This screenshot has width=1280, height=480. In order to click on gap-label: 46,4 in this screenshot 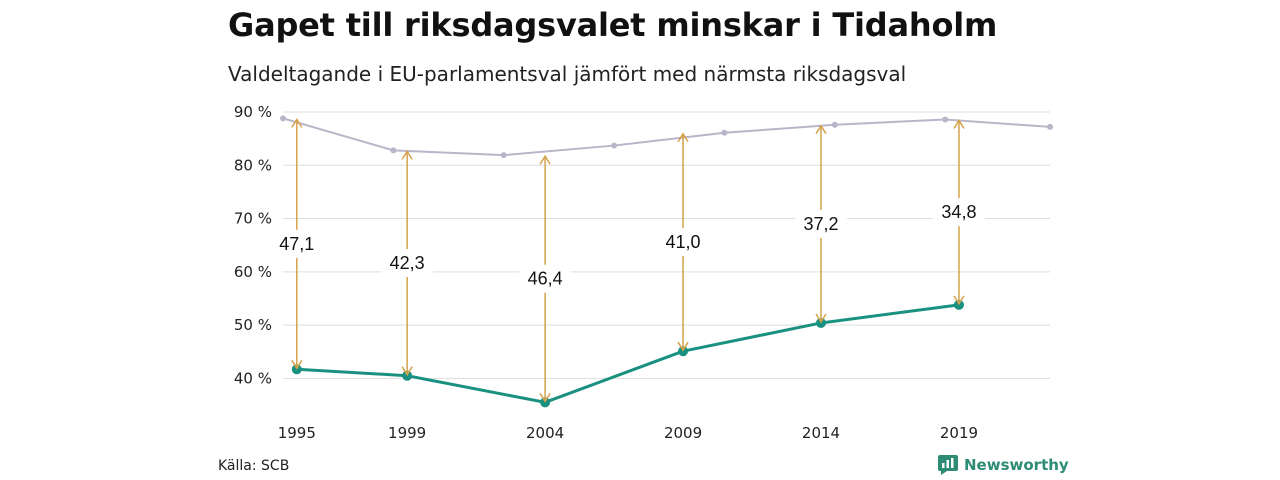, I will do `click(545, 279)`.